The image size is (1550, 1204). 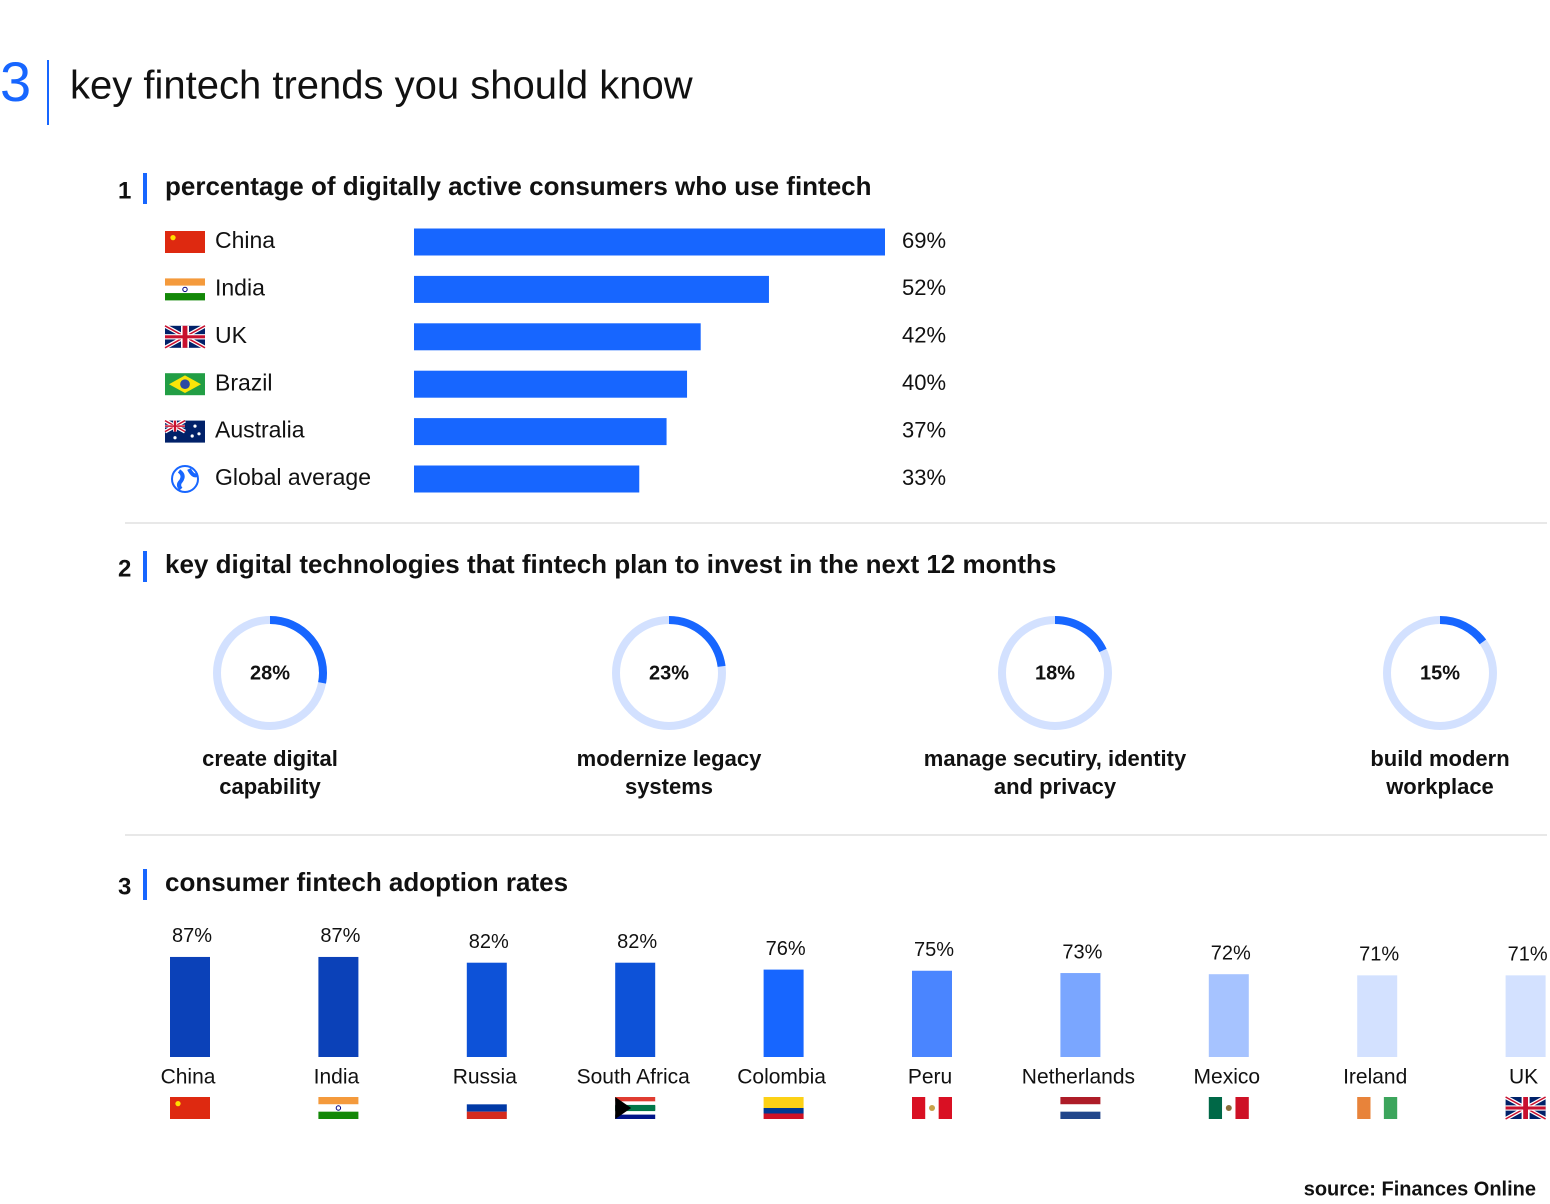 What do you see at coordinates (124, 568) in the screenshot?
I see `section-number: 2` at bounding box center [124, 568].